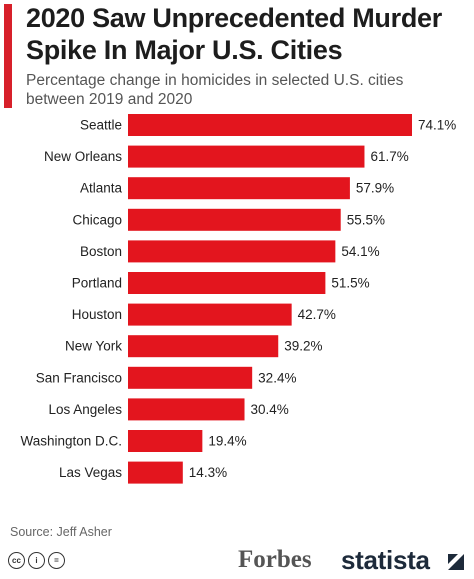 The width and height of the screenshot is (474, 579). What do you see at coordinates (97, 283) in the screenshot?
I see `category-label: Portland` at bounding box center [97, 283].